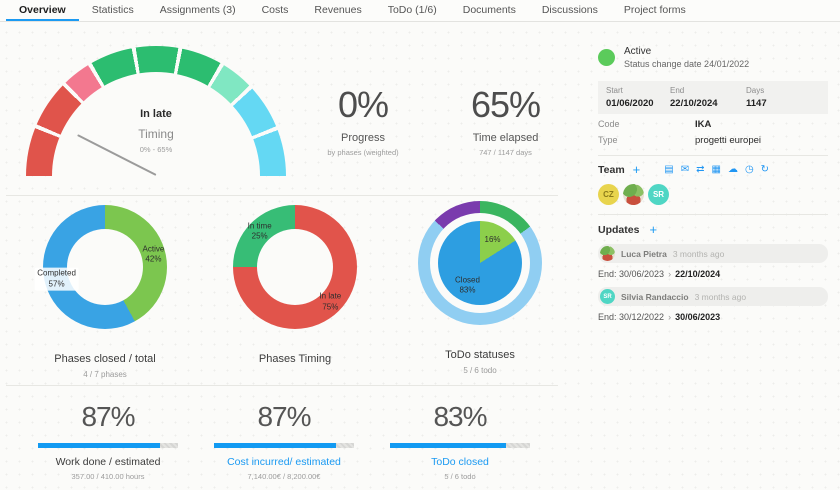 The image size is (840, 490). Describe the element at coordinates (630, 103) in the screenshot. I see `start-value: 01/06/2020` at that location.